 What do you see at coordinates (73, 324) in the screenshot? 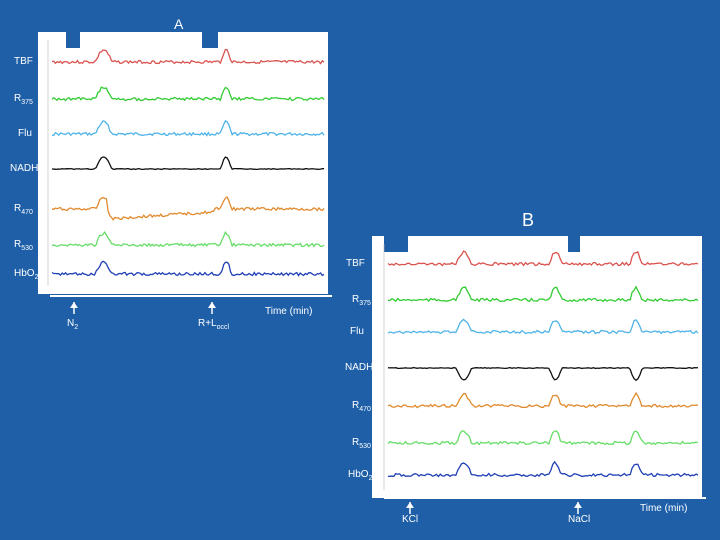
I see `event-label-0: N2` at bounding box center [73, 324].